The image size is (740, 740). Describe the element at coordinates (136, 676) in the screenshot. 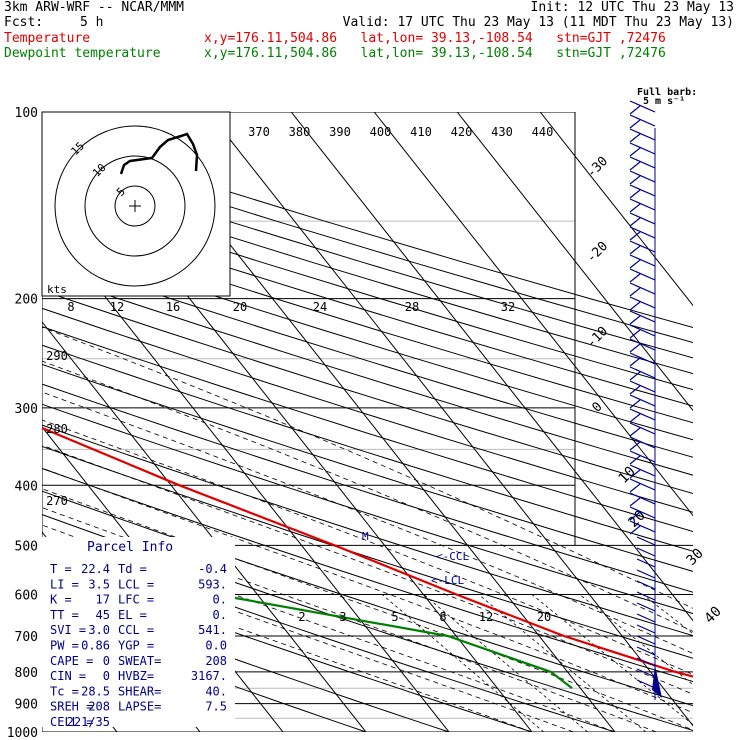

I see `parcel-info-label: HVBZ=` at that location.